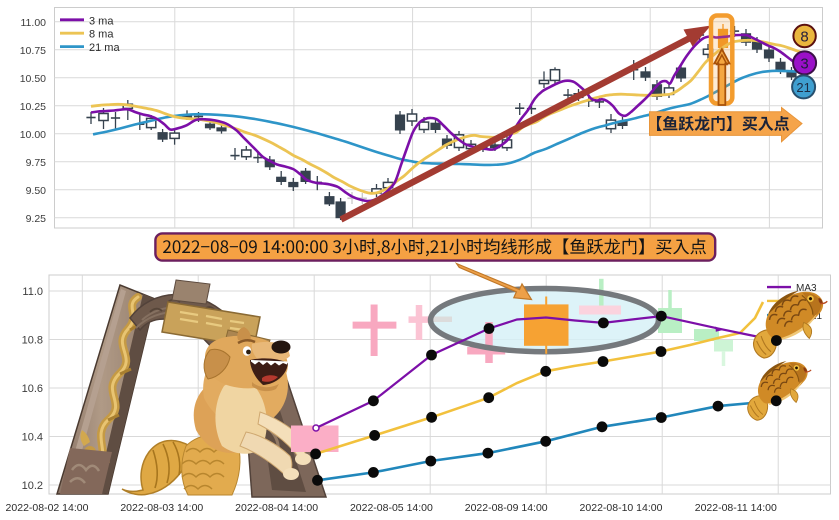 This screenshot has width=839, height=520. I want to click on svg-text: 8 ma, so click(101, 35).